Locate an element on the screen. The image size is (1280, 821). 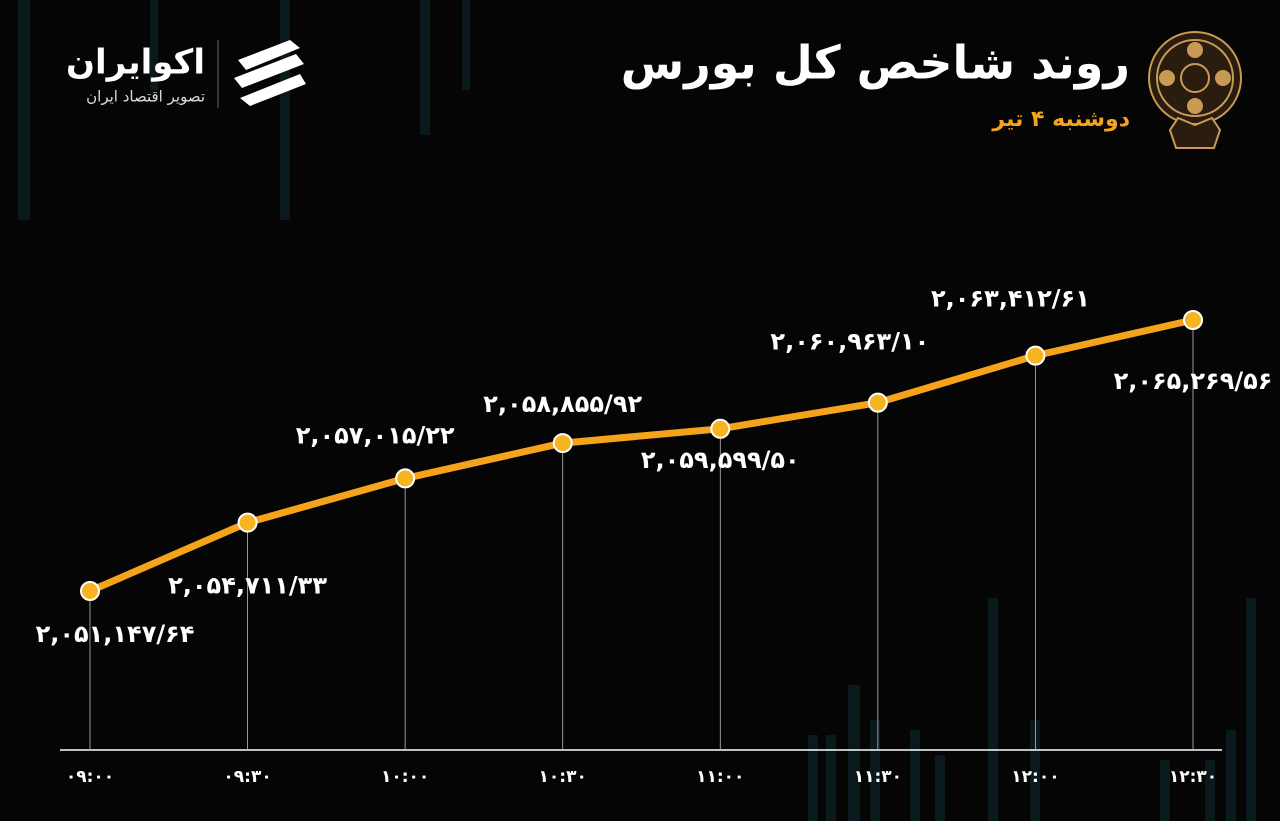
value-label: ۲,۰۵۴,۷۱۱/۳۳ is located at coordinates (247, 586).